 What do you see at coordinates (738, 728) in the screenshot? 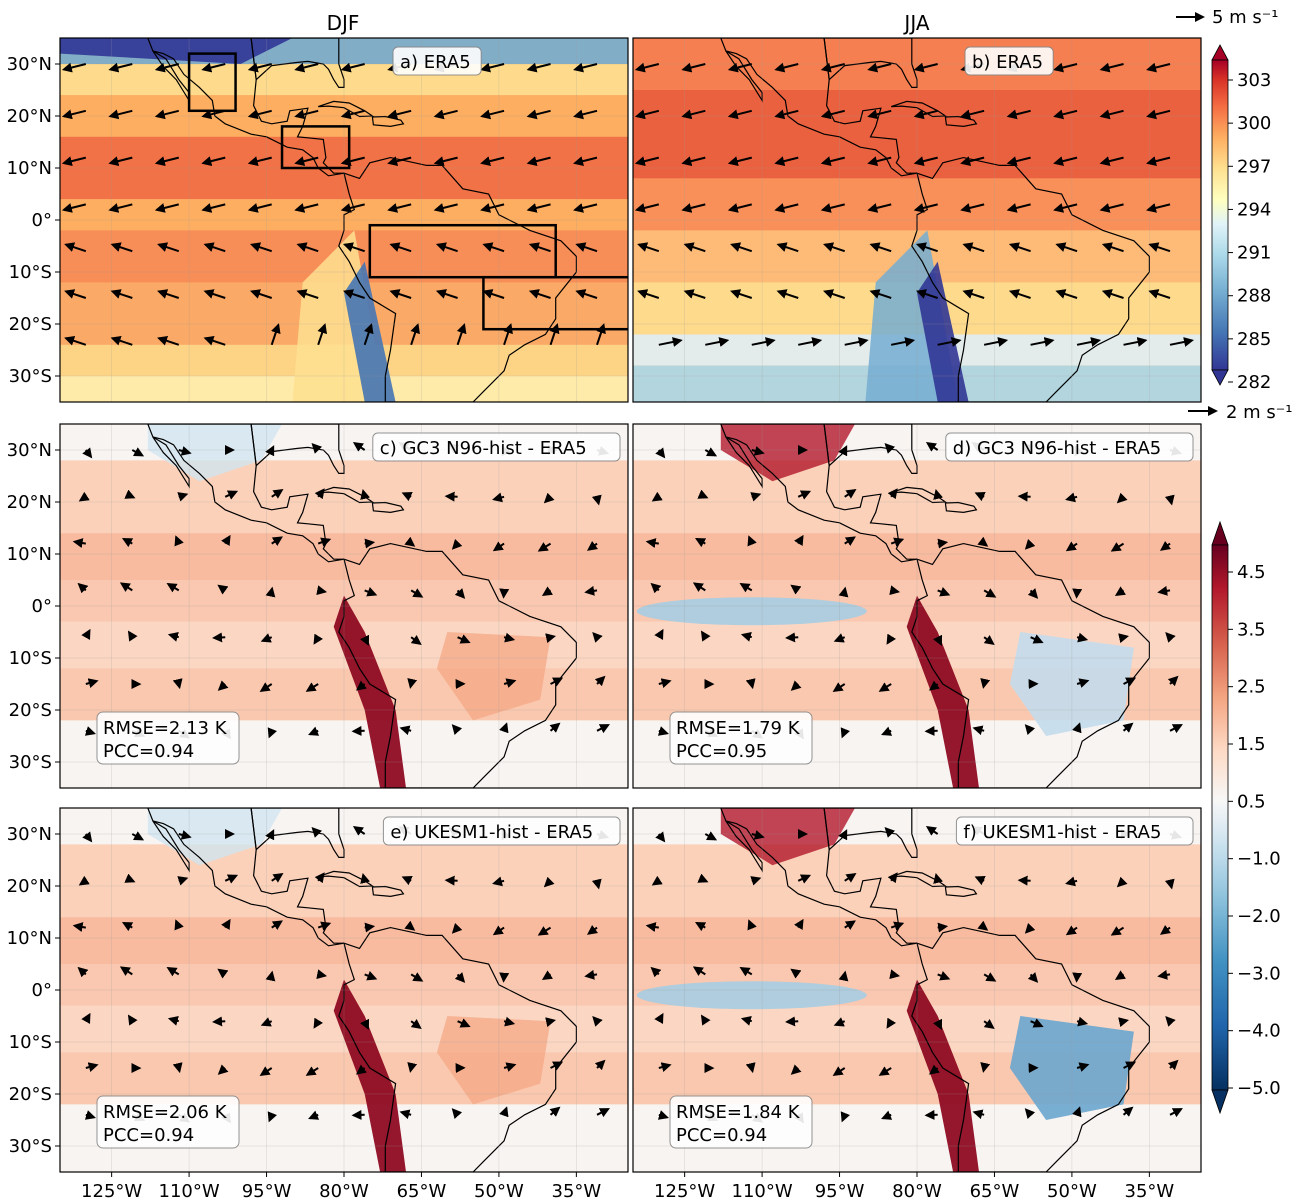
I see `rmse-text: RMSE=1.79 K` at bounding box center [738, 728].